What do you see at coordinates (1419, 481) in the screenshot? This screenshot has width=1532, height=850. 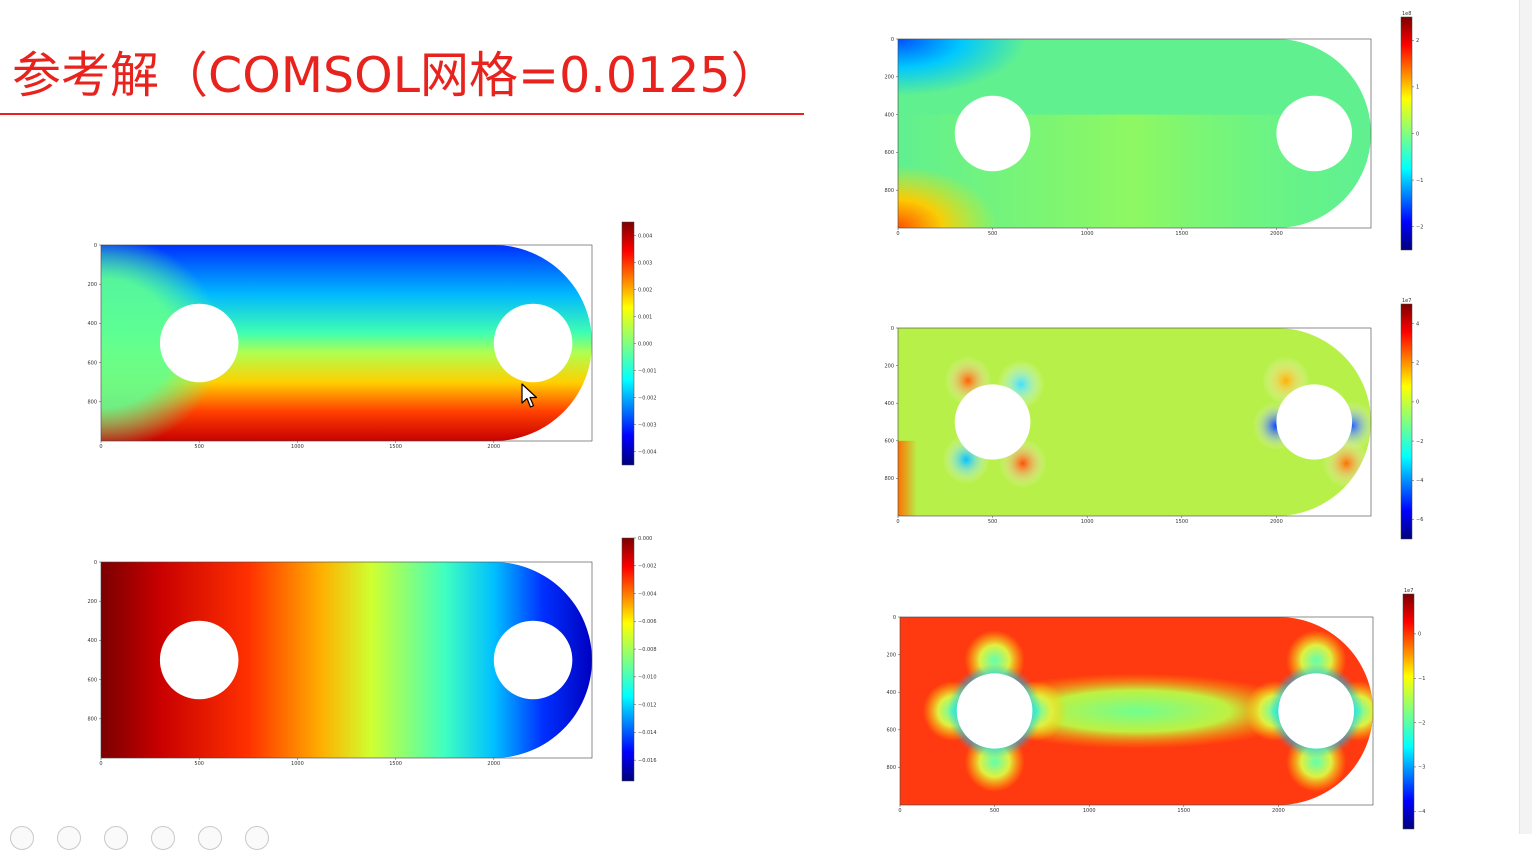 I see `colorbar-tick-label: −4` at bounding box center [1419, 481].